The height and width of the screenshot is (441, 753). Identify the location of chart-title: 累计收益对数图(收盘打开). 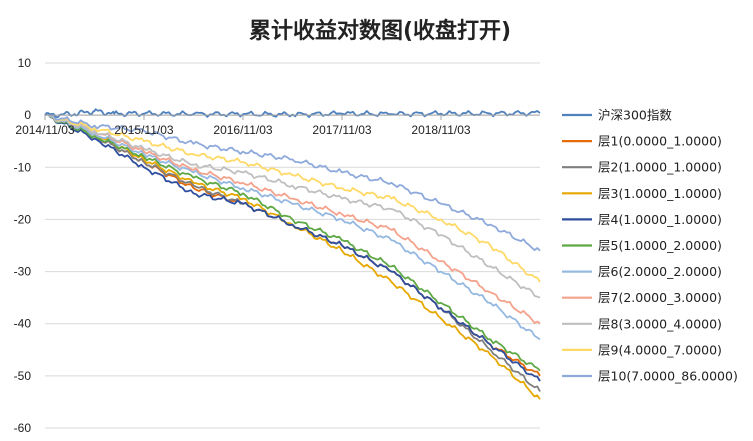
(380, 31).